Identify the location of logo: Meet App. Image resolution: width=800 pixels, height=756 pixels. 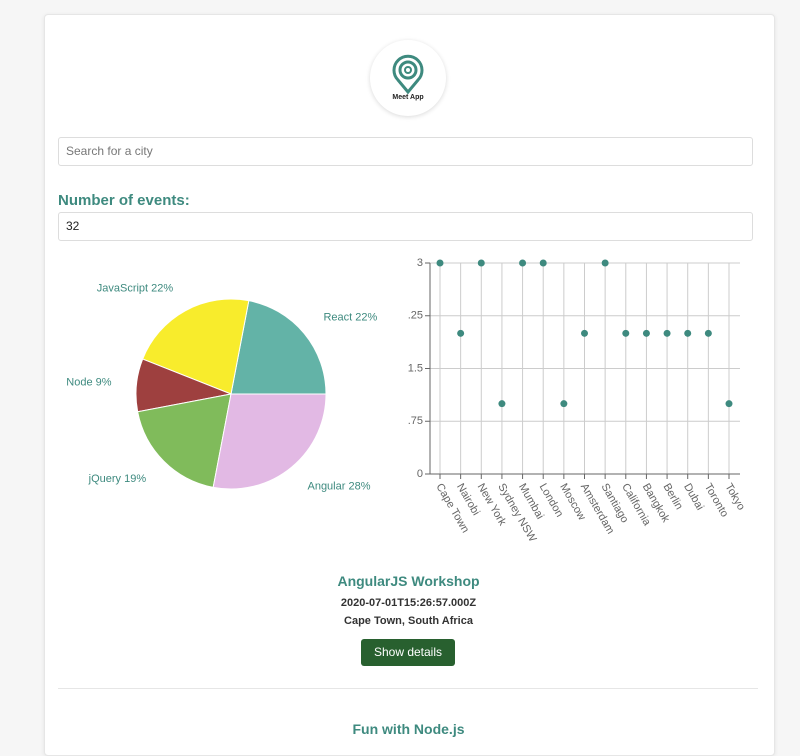
(408, 78).